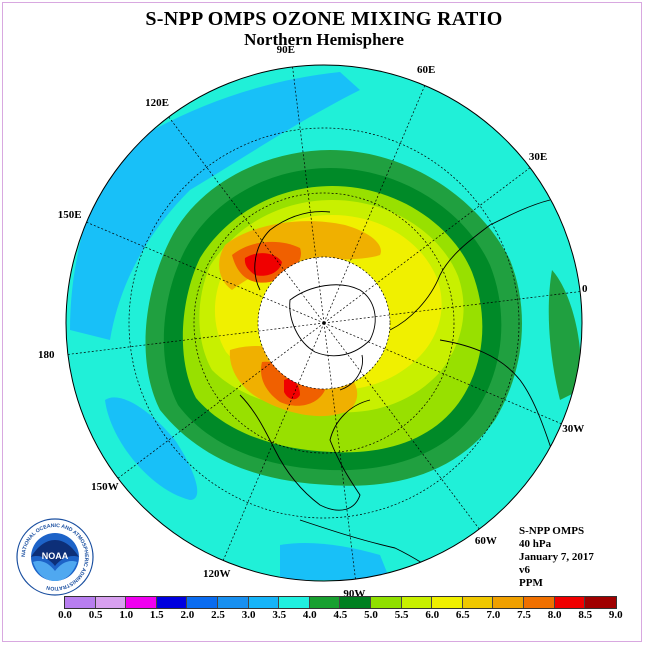  I want to click on latitude-circle, so click(324, 323).